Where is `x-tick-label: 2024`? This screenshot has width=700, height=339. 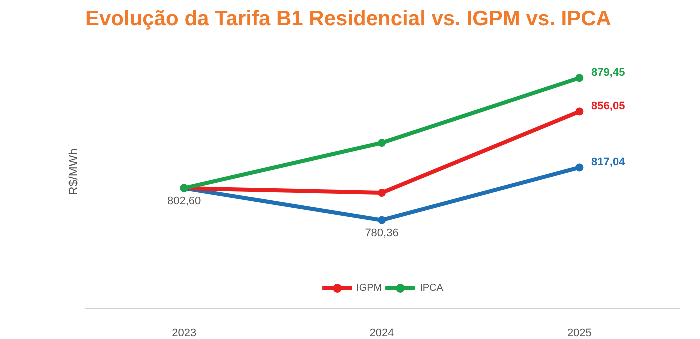 x-tick-label: 2024 is located at coordinates (382, 333).